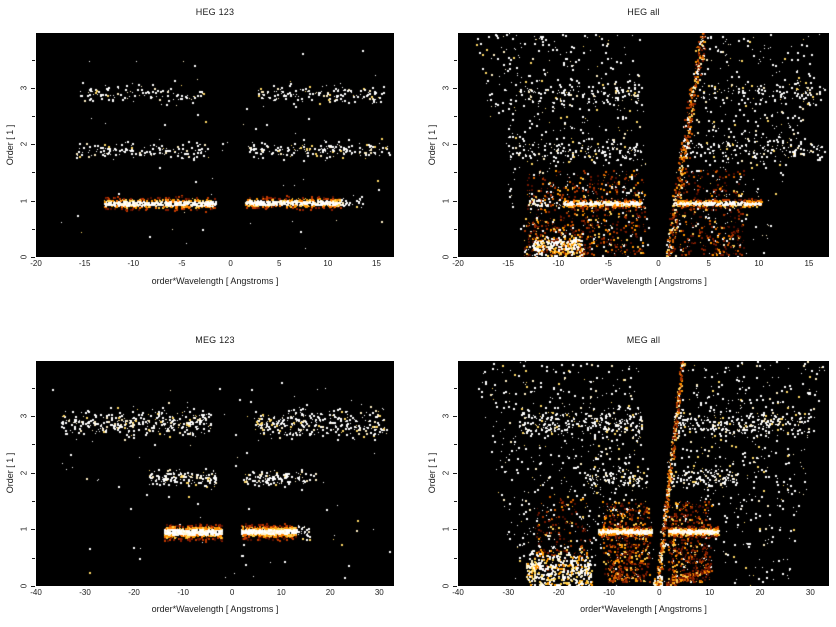  Describe the element at coordinates (215, 340) in the screenshot. I see `panel-title: MEG 123` at that location.